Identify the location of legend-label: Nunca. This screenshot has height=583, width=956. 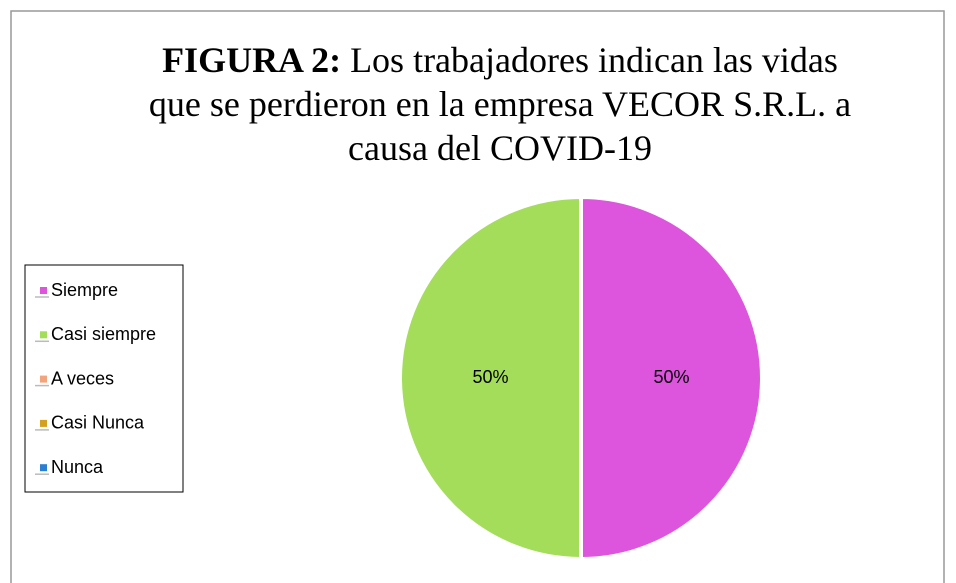
(77, 467).